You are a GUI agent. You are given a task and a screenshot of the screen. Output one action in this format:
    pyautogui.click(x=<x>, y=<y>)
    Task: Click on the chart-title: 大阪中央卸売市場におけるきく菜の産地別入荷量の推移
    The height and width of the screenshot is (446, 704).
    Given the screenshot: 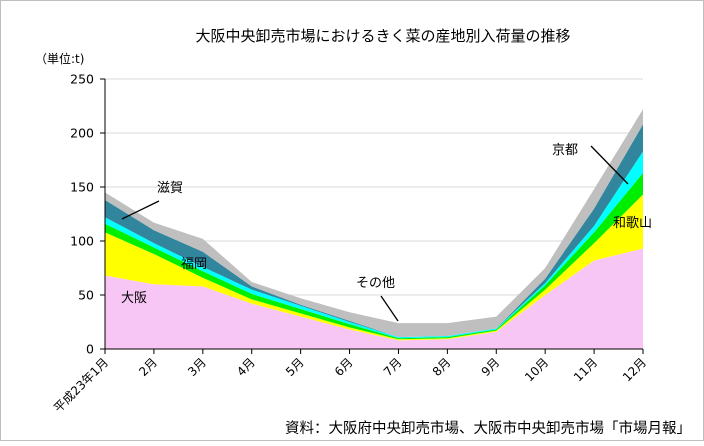 What is the action you would take?
    pyautogui.click(x=382, y=36)
    